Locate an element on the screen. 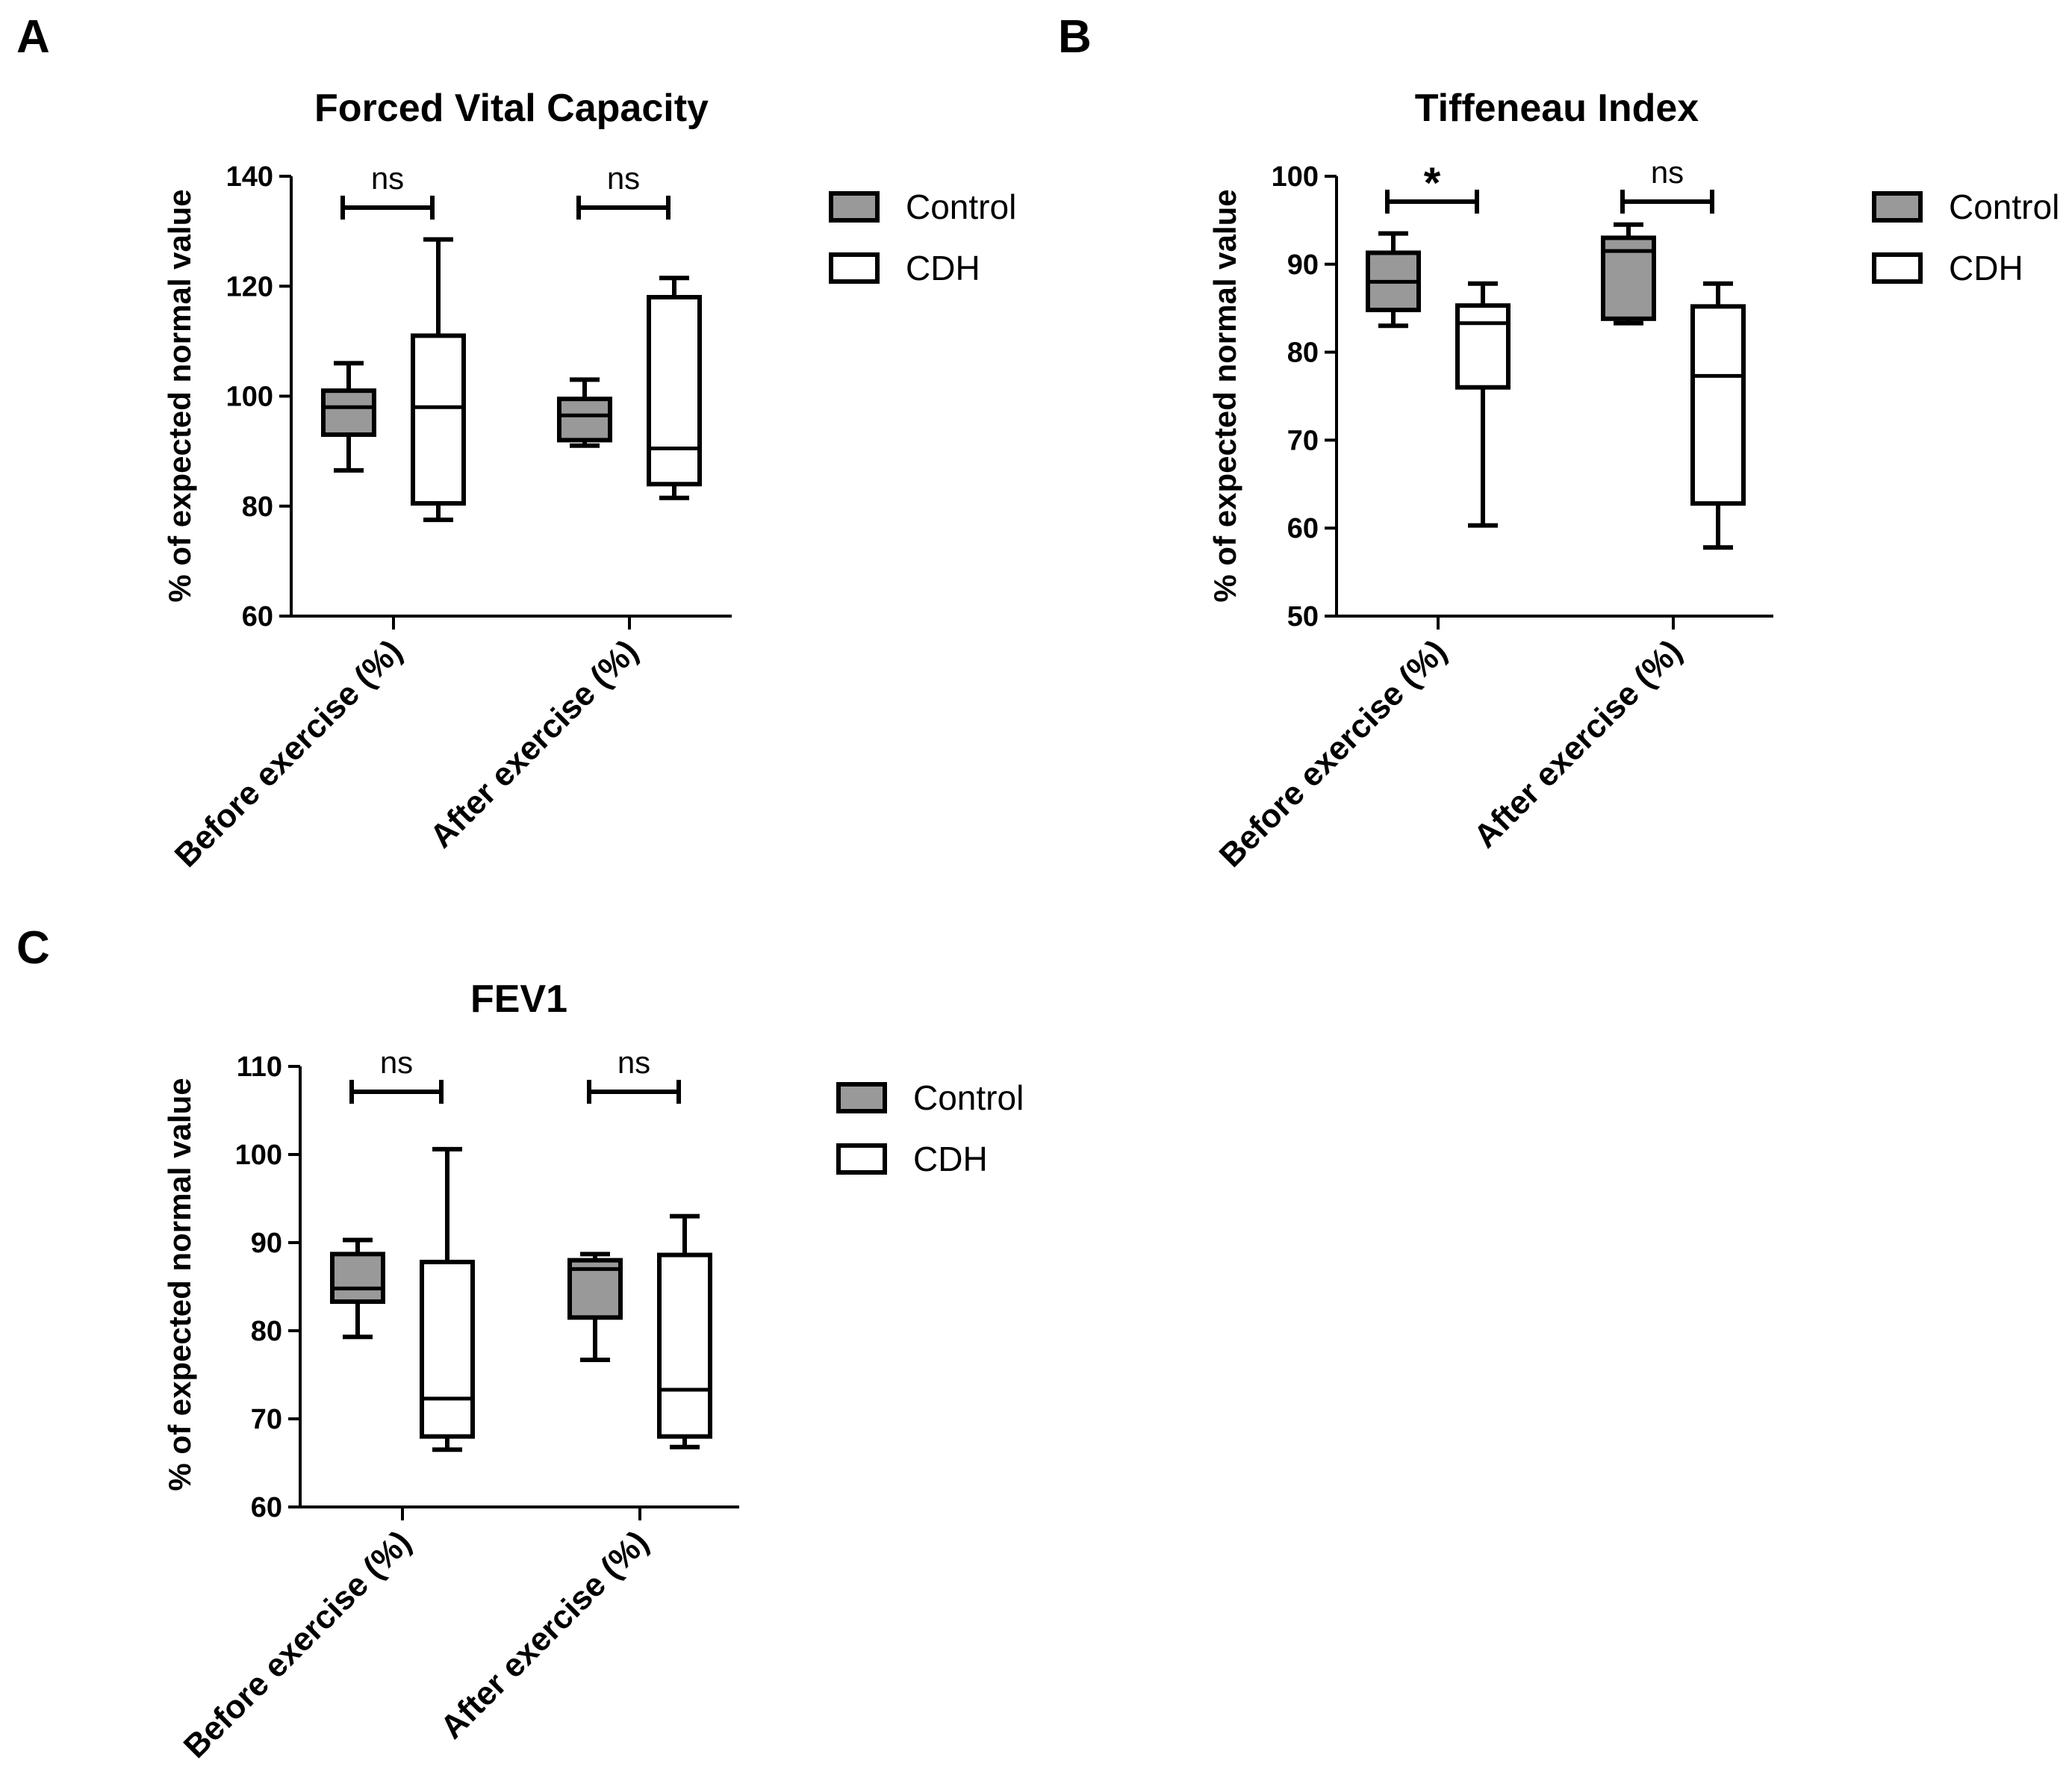 Image resolution: width=2072 pixels, height=1790 pixels. chart-title: Forced Vital Capacity is located at coordinates (511, 108).